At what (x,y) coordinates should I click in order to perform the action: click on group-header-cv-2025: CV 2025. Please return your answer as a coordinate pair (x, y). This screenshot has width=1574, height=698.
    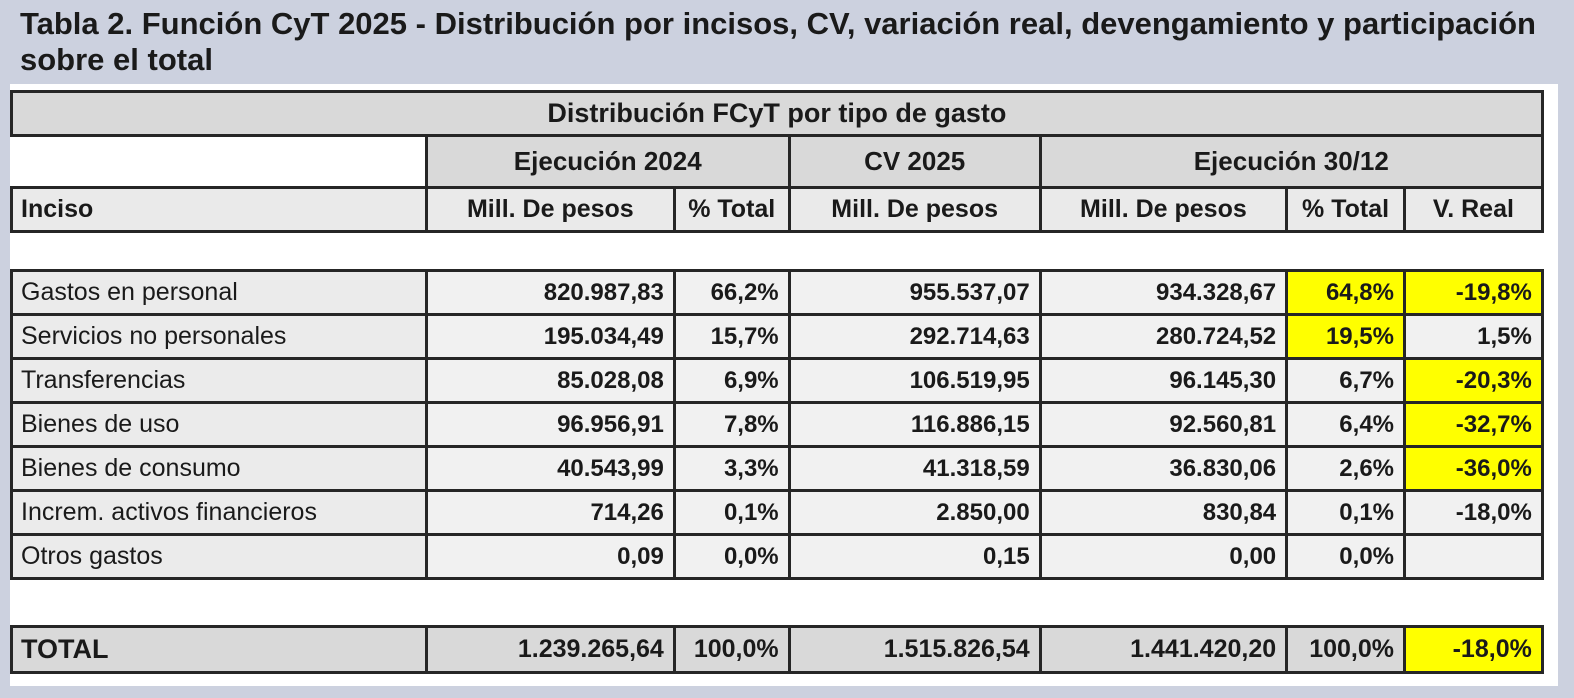
    Looking at the image, I should click on (914, 161).